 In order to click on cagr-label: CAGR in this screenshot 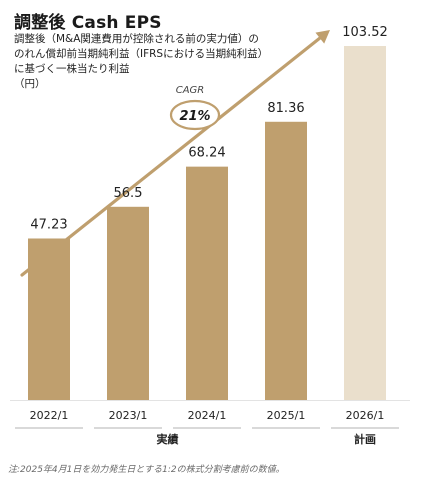, I will do `click(190, 90)`.